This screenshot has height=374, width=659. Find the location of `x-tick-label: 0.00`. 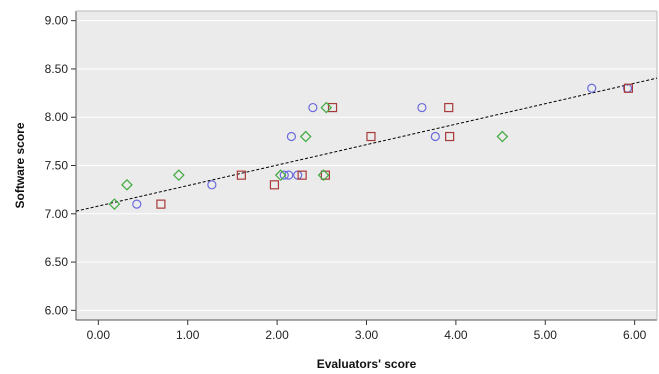

x-tick-label: 0.00 is located at coordinates (99, 335).